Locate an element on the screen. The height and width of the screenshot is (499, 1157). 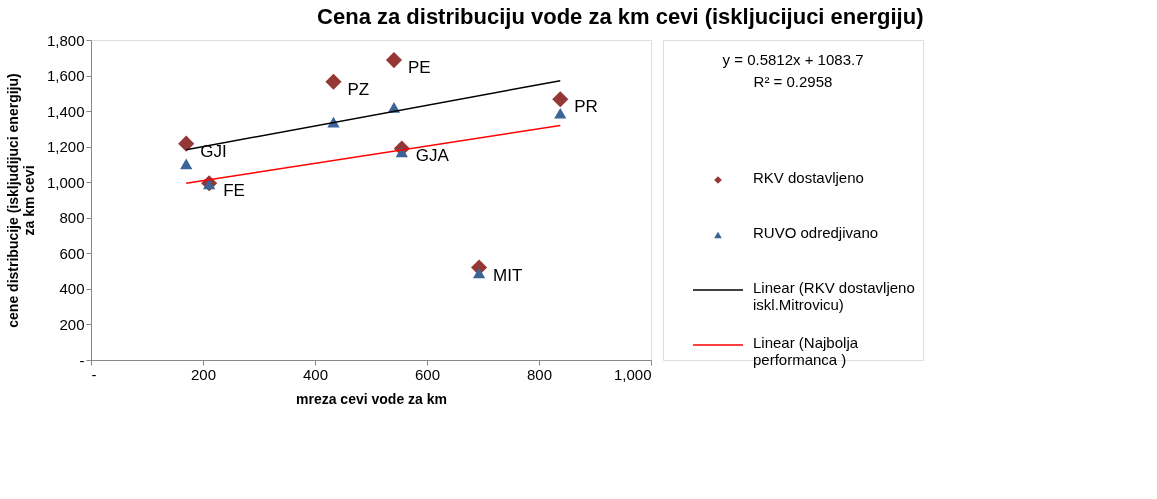
y-tick-label: 1,600 is located at coordinates (65, 76).